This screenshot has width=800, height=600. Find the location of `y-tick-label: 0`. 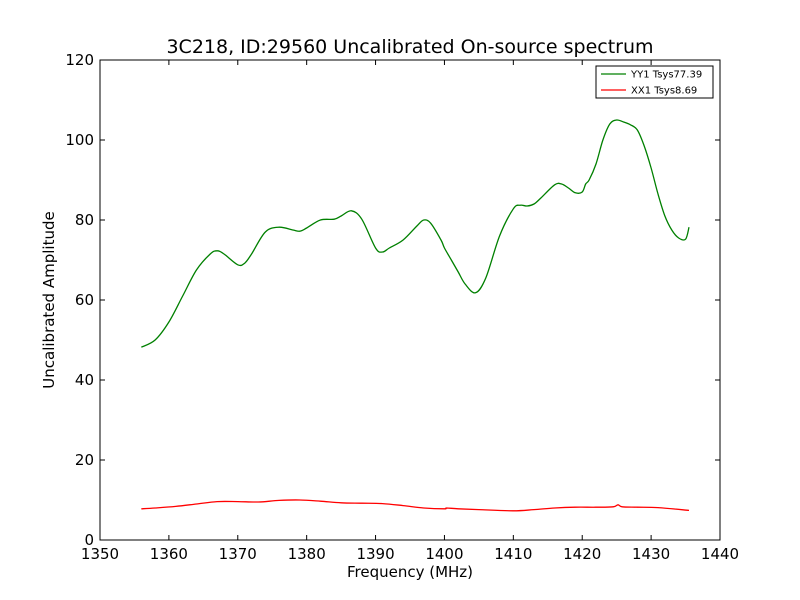

y-tick-label: 0 is located at coordinates (89, 540).